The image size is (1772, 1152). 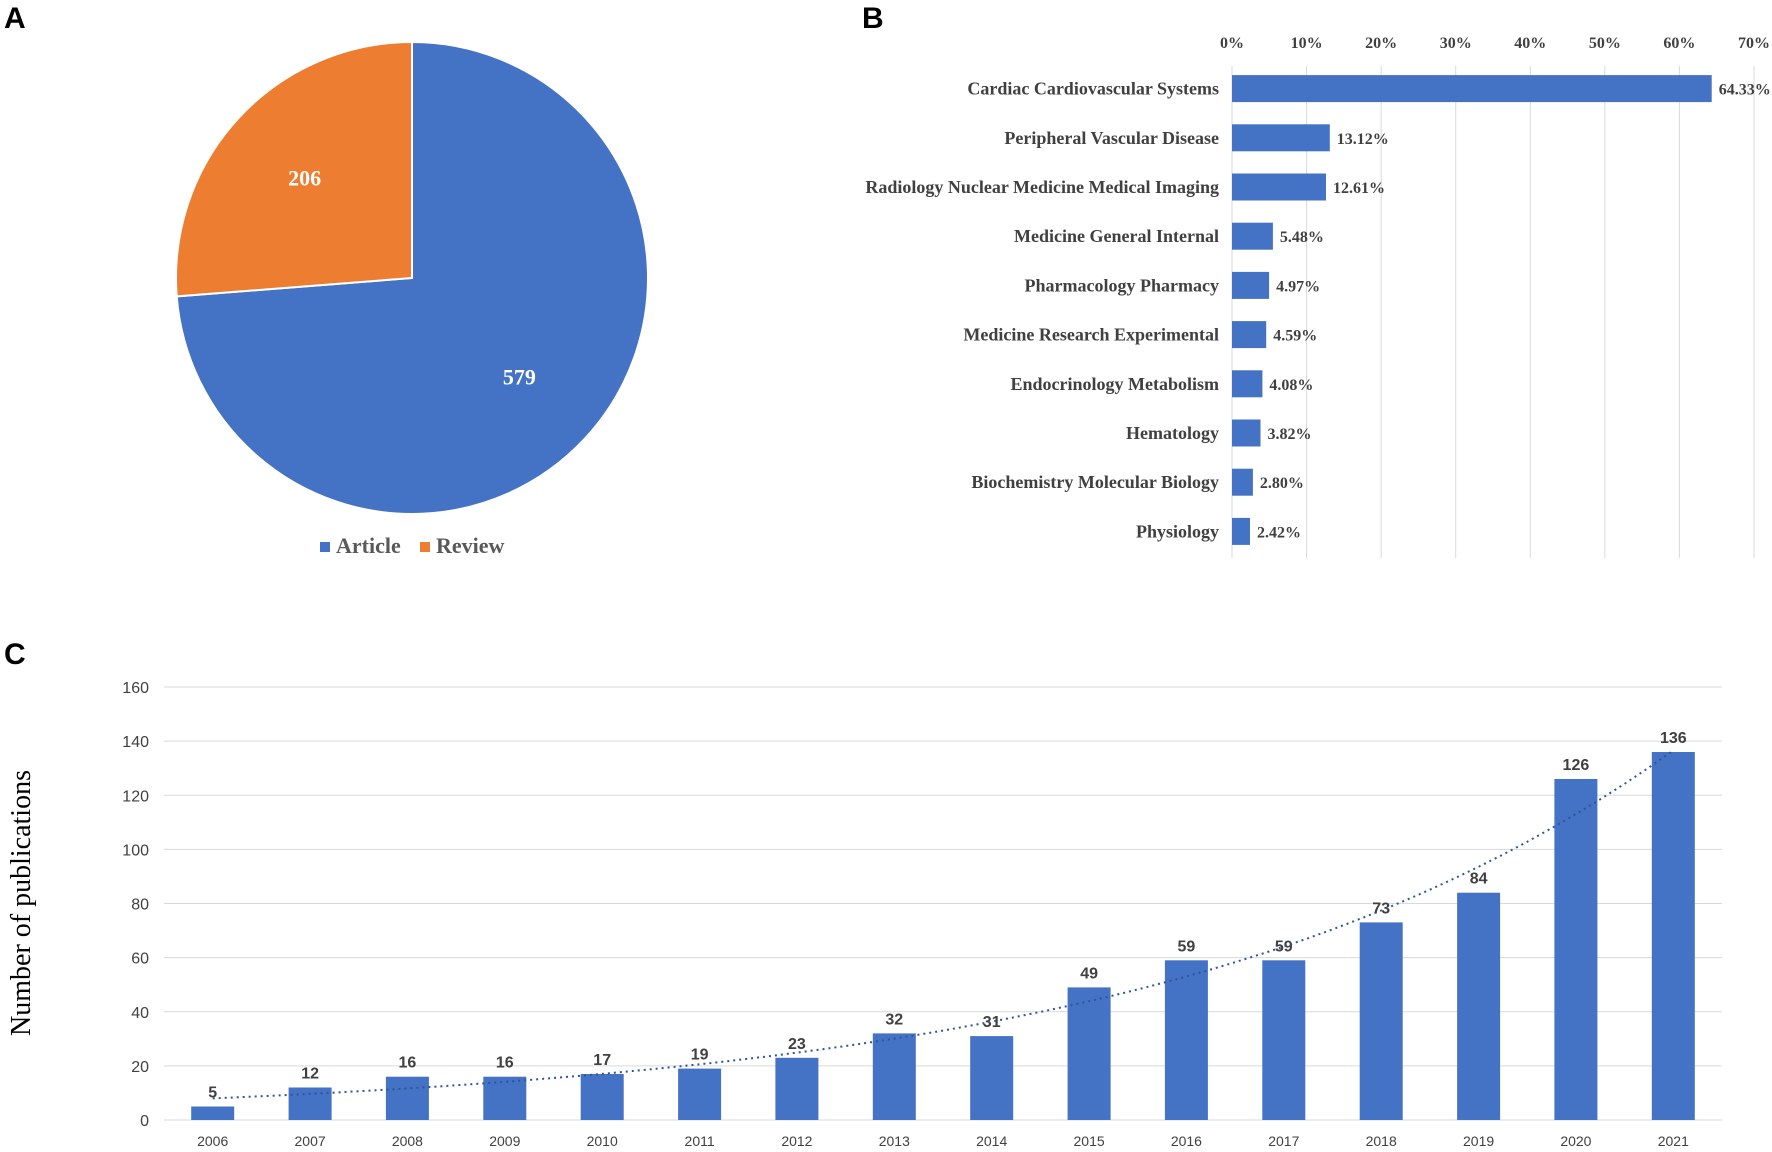 What do you see at coordinates (700, 1141) in the screenshot?
I see `x-tick-label: 2011` at bounding box center [700, 1141].